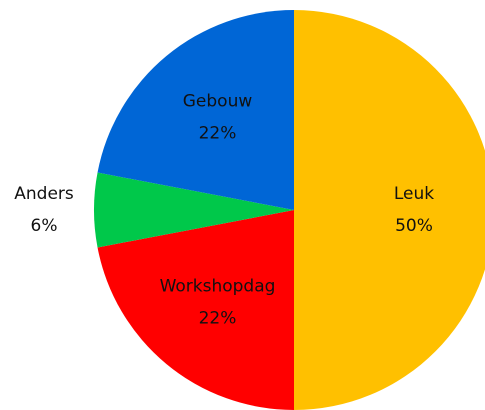 The width and height of the screenshot is (485, 410). Describe the element at coordinates (414, 226) in the screenshot. I see `slice-value-label: 50%` at that location.